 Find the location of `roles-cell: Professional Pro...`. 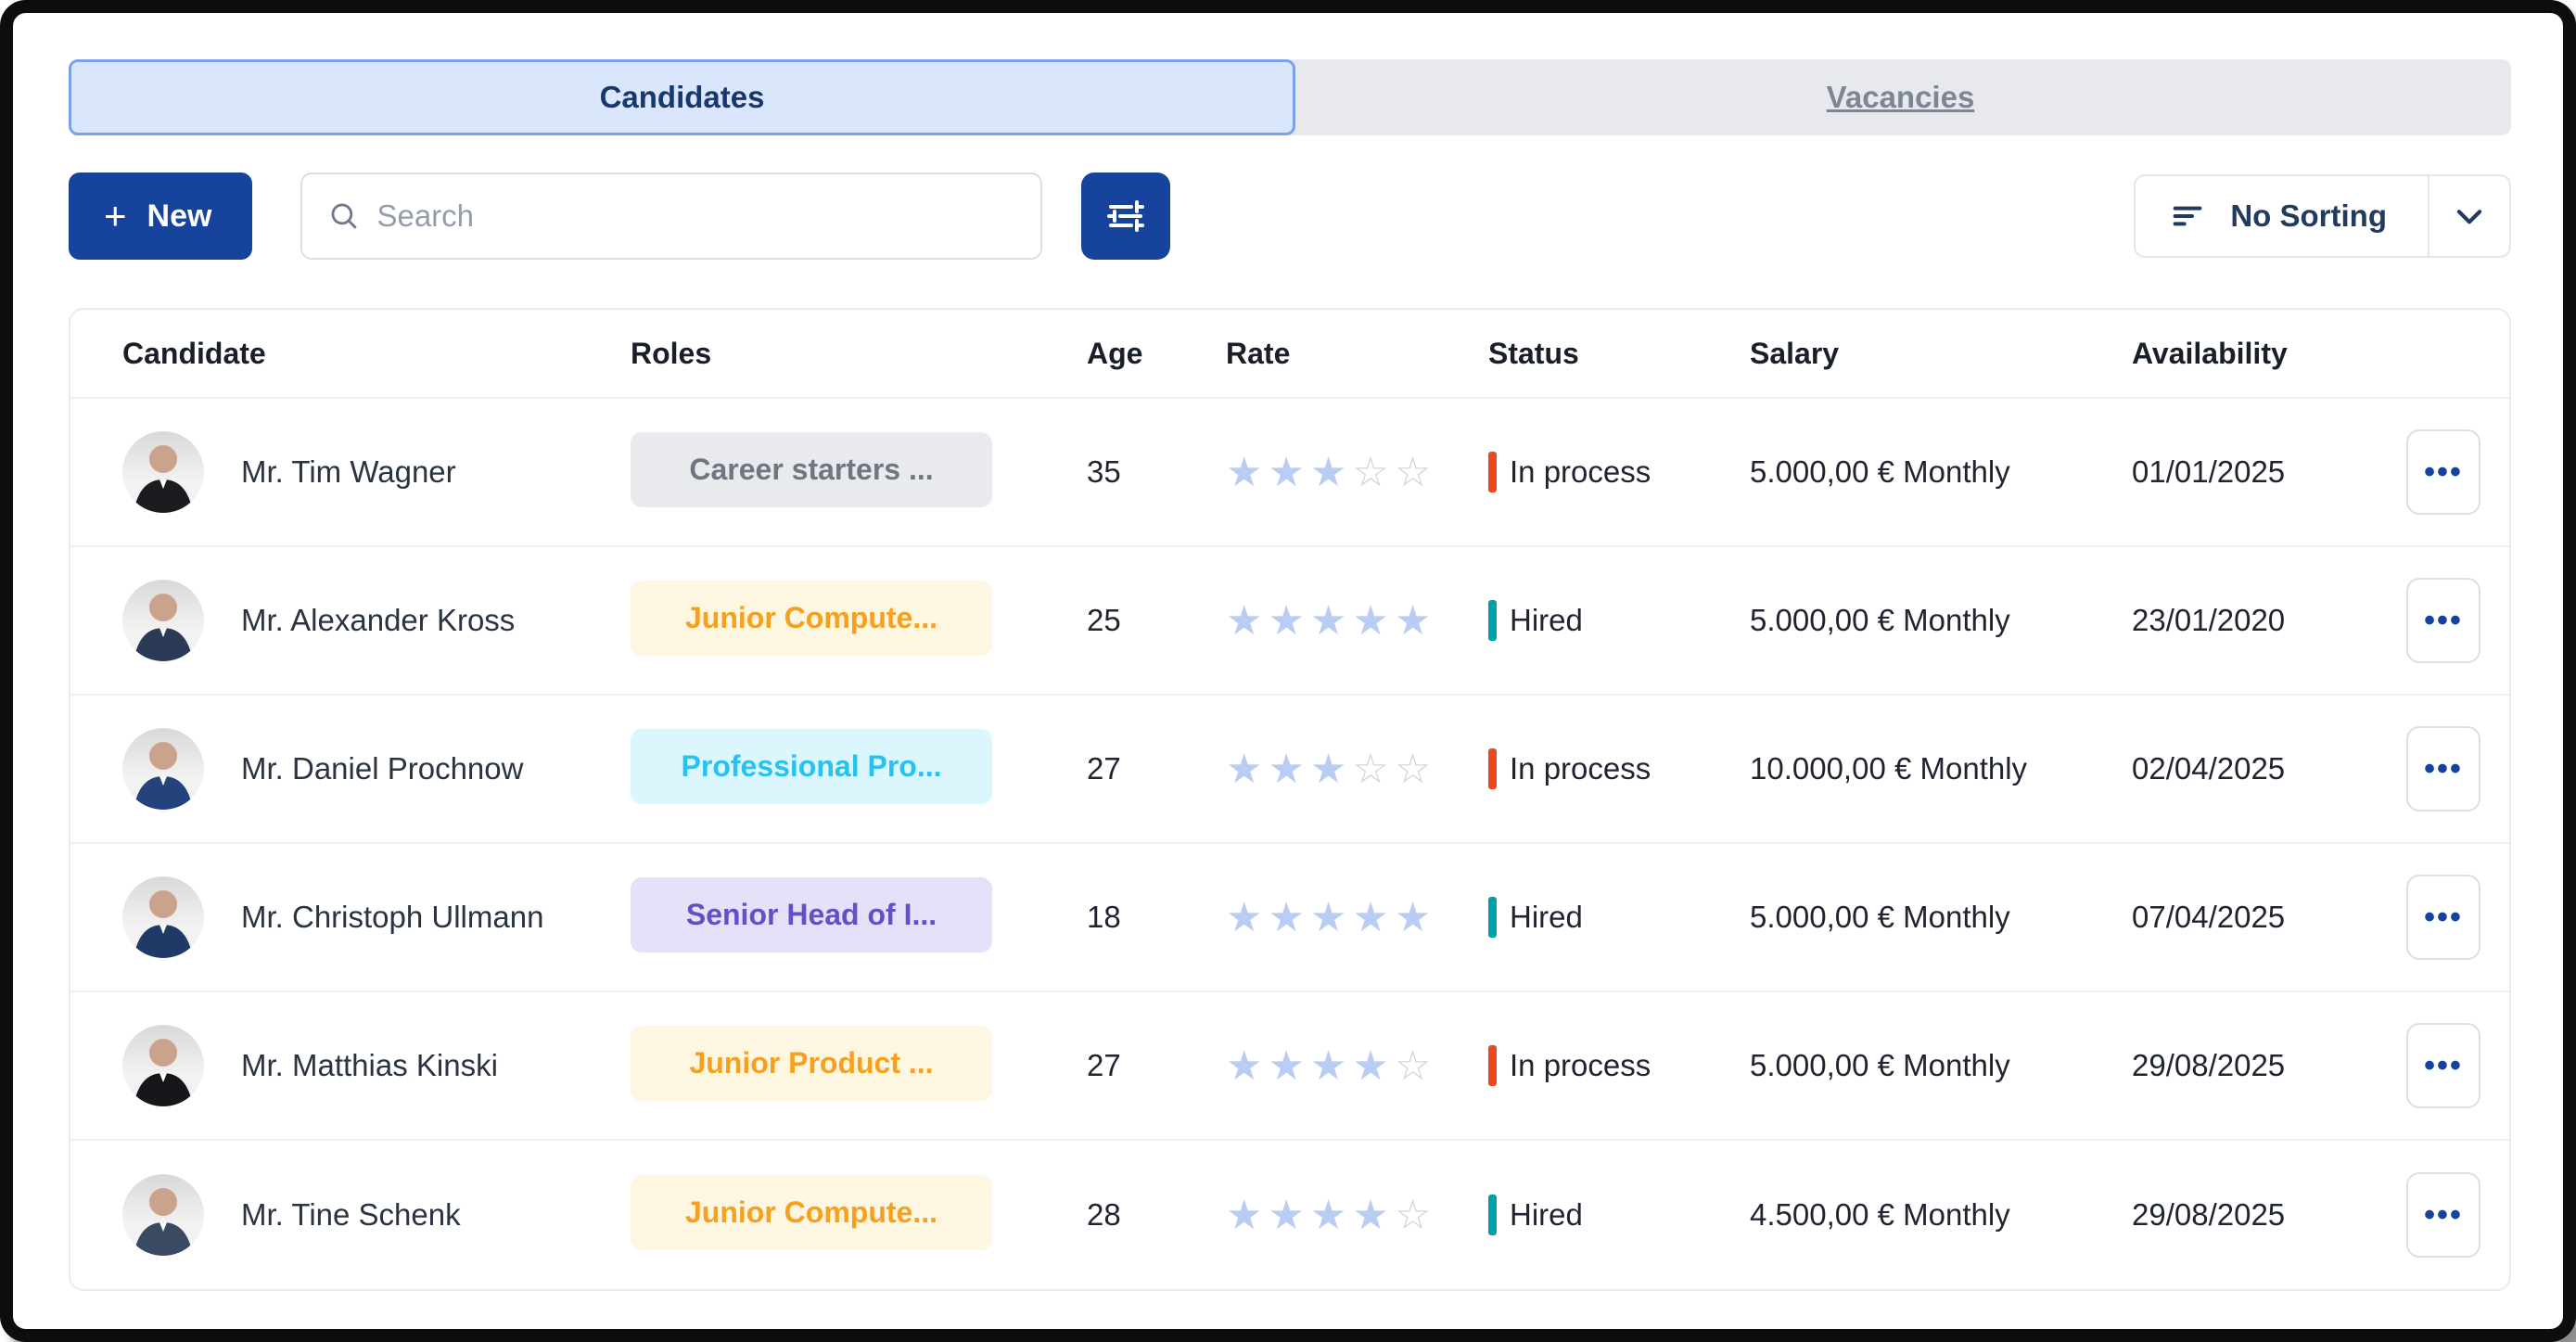

roles-cell: Professional Pro... is located at coordinates (859, 769).